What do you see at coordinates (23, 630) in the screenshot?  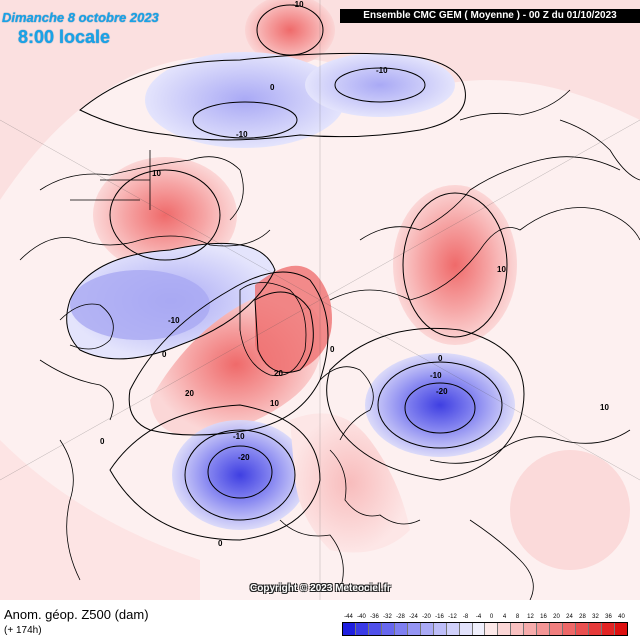 I see `lead-time: (+ 174h)` at bounding box center [23, 630].